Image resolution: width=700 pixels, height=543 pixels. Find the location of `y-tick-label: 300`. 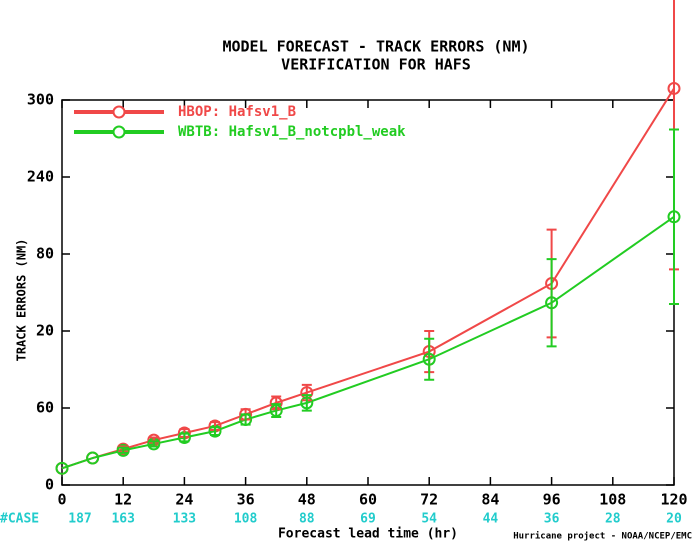

y-tick-label: 300 is located at coordinates (40, 100).